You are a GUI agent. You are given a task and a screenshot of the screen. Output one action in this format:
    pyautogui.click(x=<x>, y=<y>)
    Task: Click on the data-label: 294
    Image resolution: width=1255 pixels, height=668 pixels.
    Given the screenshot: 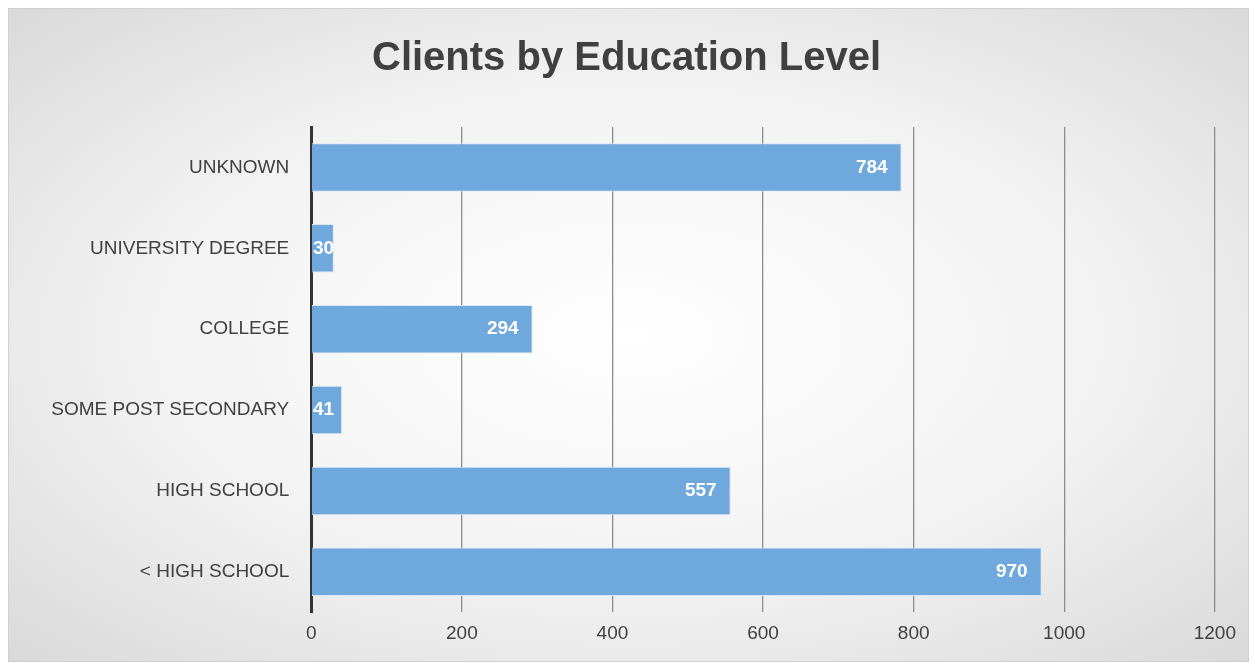 What is the action you would take?
    pyautogui.click(x=503, y=328)
    